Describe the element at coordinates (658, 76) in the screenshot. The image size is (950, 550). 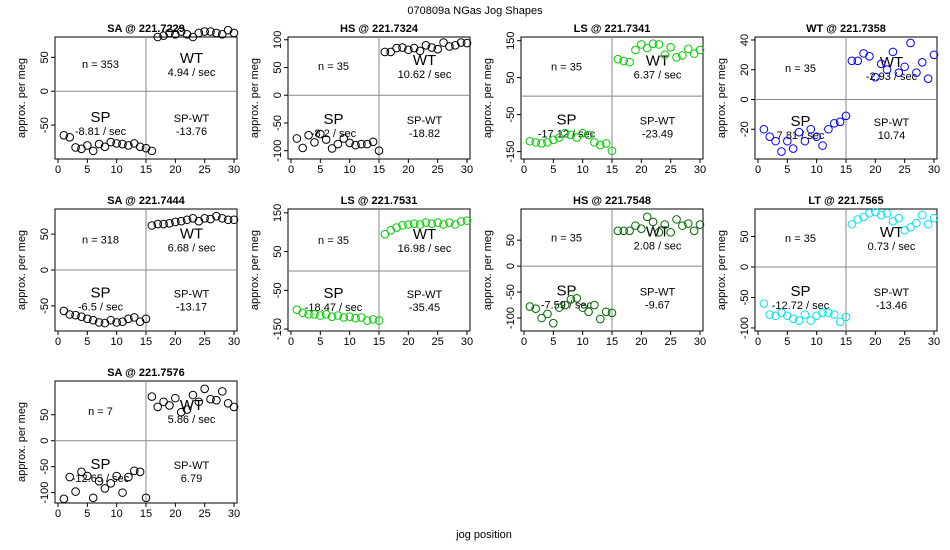
I see `wt-rate-label: 6.37 / sec` at that location.